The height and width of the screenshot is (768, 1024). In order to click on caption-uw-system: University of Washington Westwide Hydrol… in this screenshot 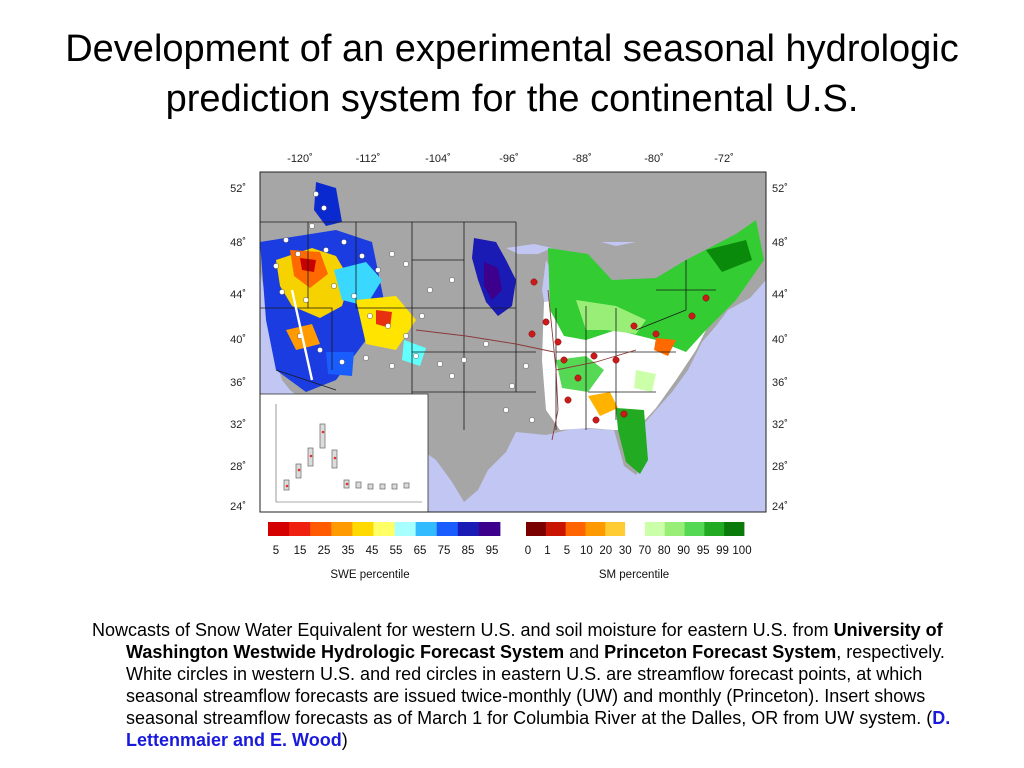, I will do `click(534, 641)`.